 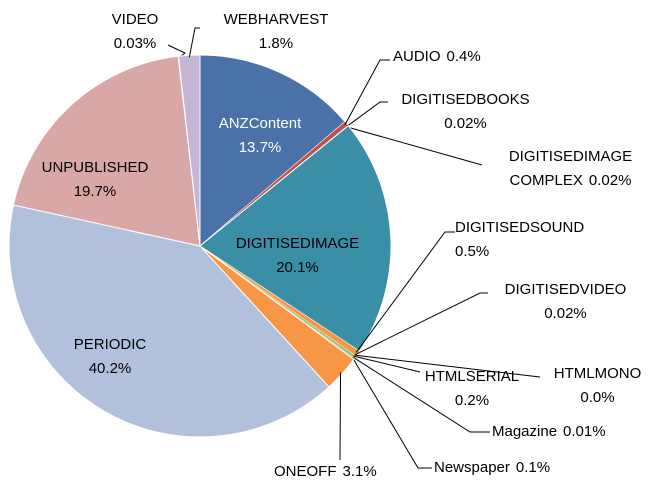 What do you see at coordinates (527, 240) in the screenshot?
I see `slice-label: DIGITISEDSOUND 0.5%` at bounding box center [527, 240].